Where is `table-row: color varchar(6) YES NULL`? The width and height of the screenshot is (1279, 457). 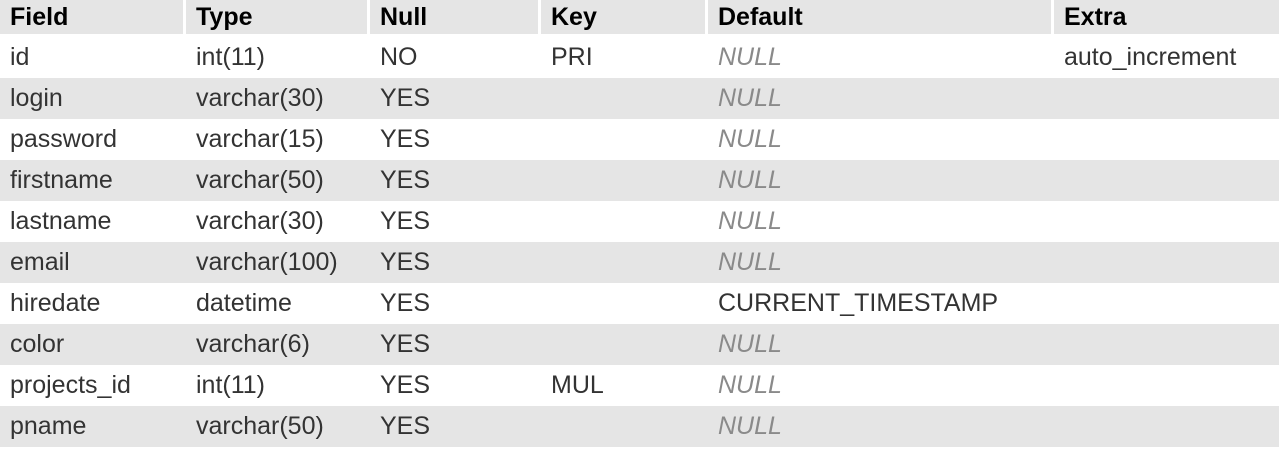 table-row: color varchar(6) YES NULL is located at coordinates (639, 344).